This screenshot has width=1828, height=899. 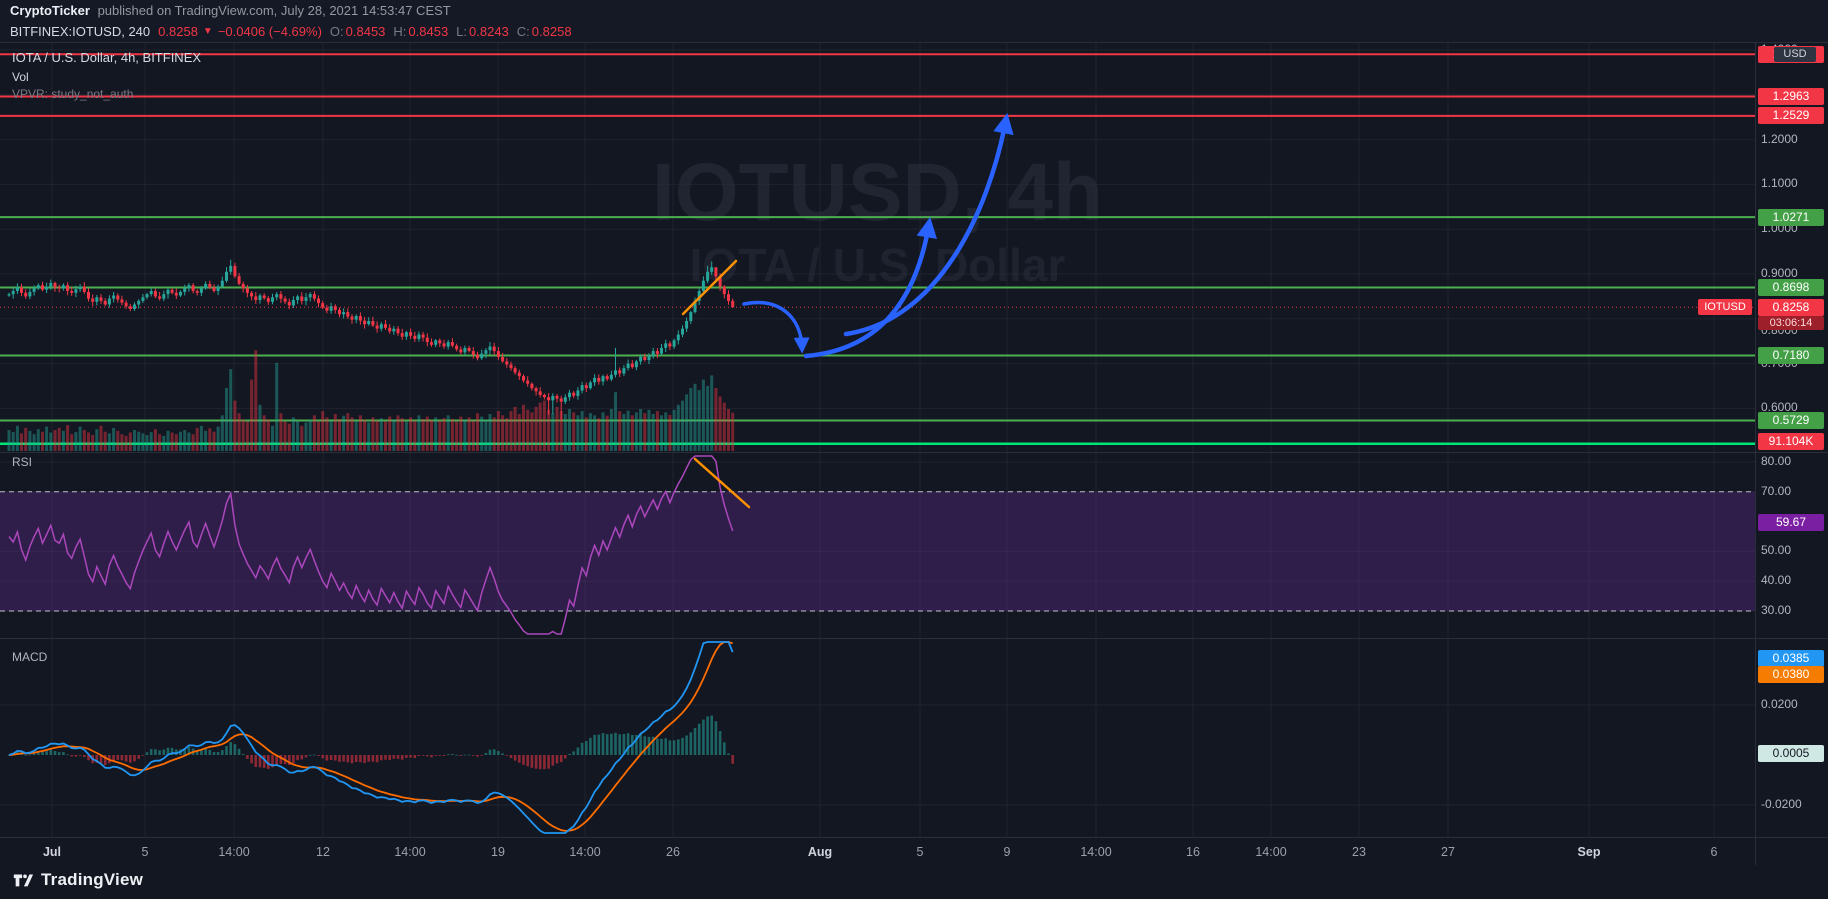 I want to click on symbol-name: BITFINEX:IOTUSD, 240, so click(x=80, y=31).